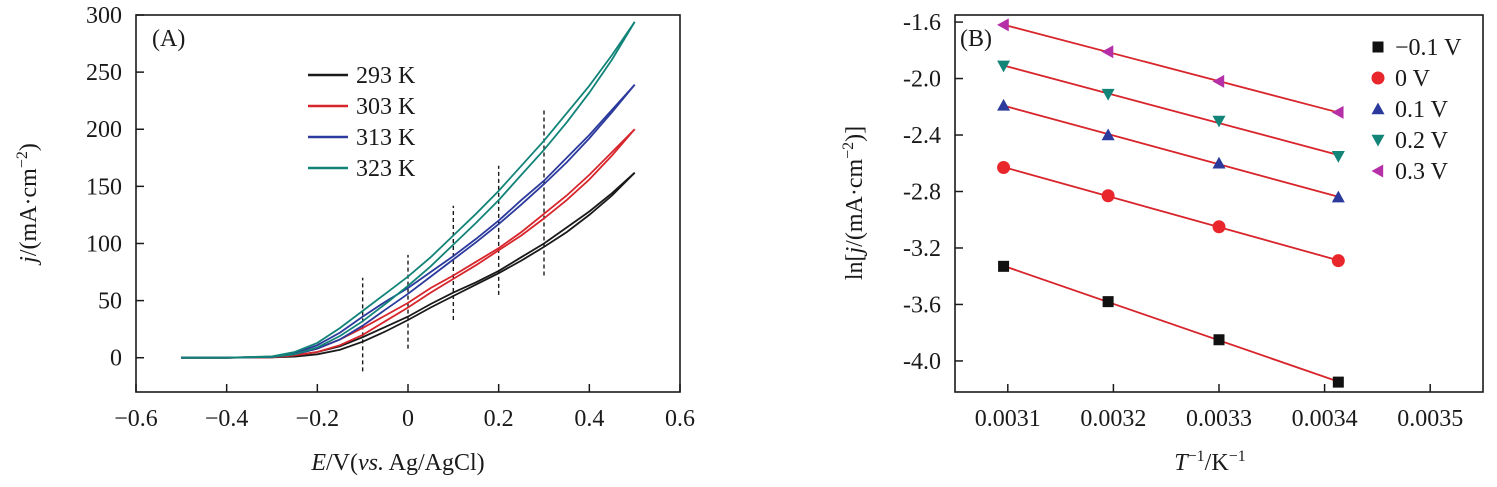 Image resolution: width=1497 pixels, height=487 pixels. What do you see at coordinates (104, 130) in the screenshot?
I see `y-tick-label: 200` at bounding box center [104, 130].